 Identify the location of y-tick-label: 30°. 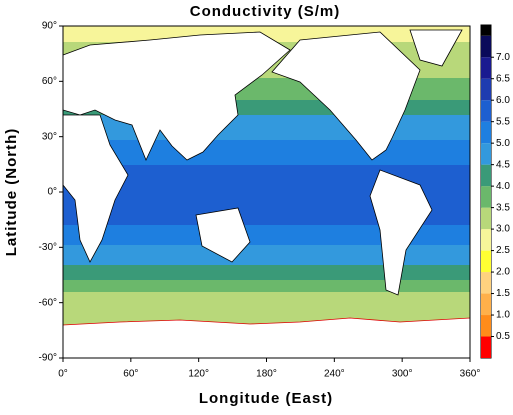
(49, 136).